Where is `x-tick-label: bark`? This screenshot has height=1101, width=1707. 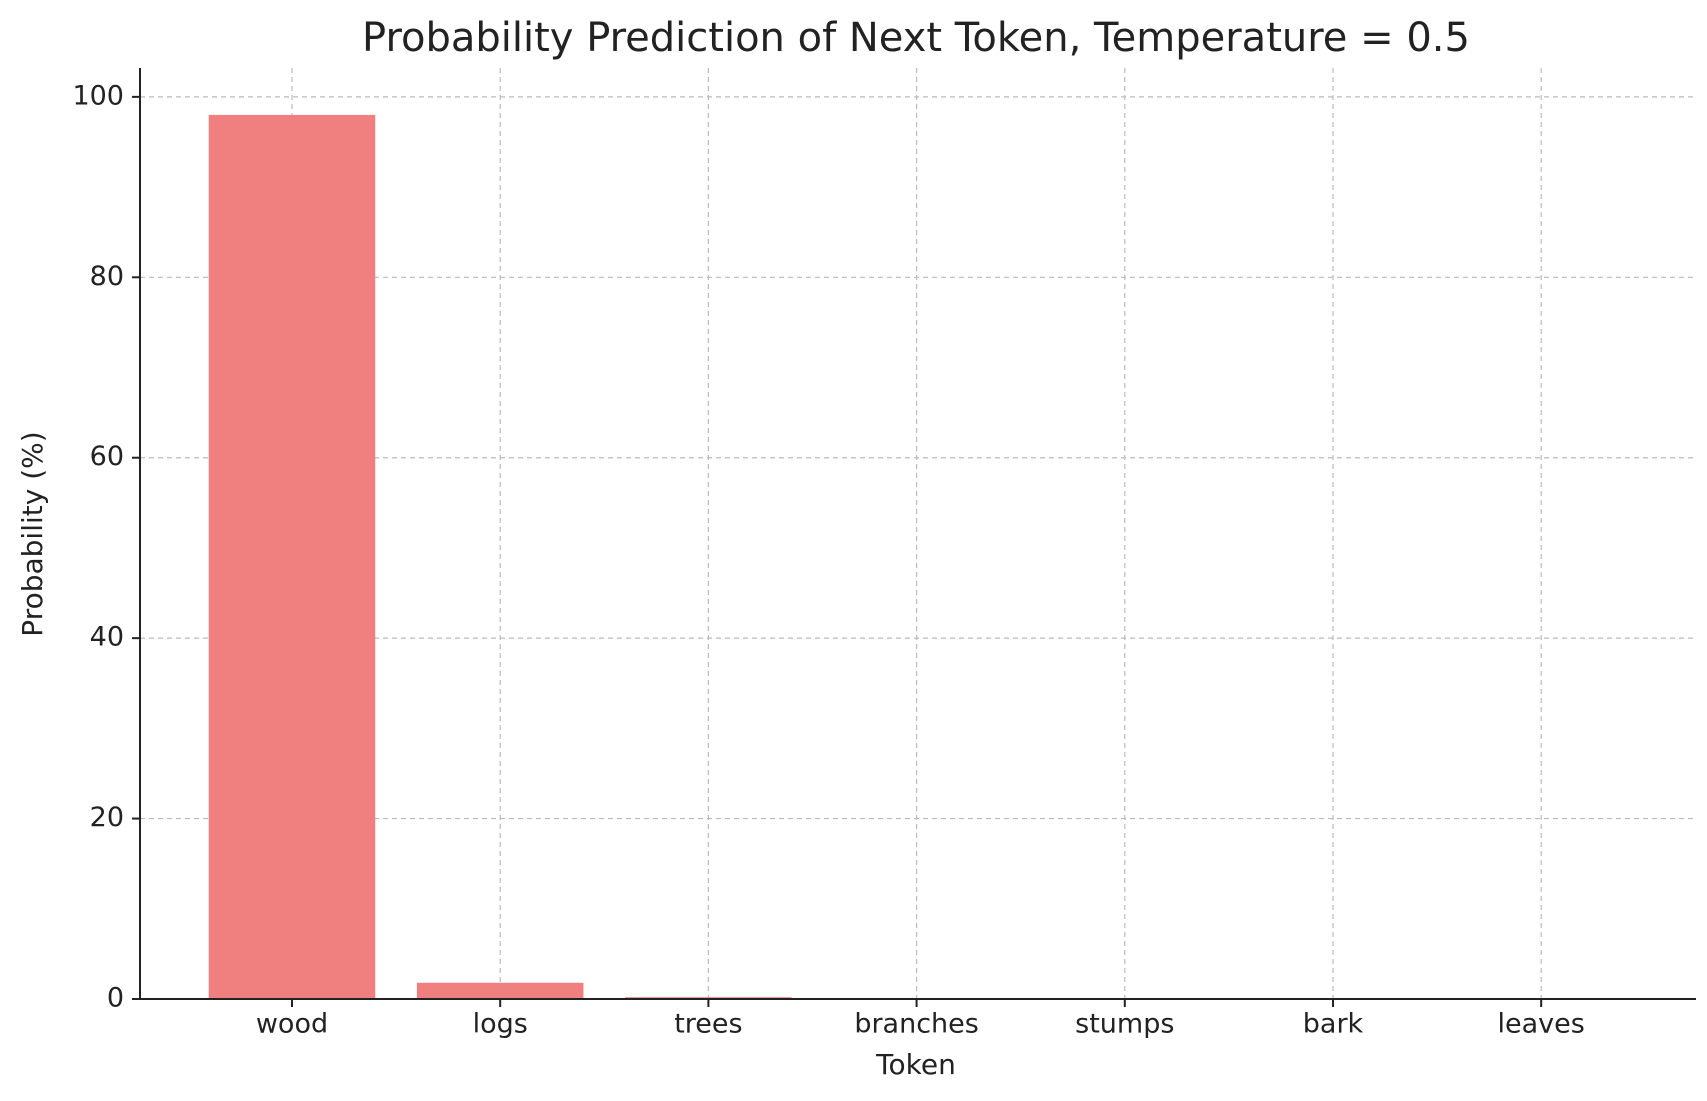
x-tick-label: bark is located at coordinates (1333, 1024).